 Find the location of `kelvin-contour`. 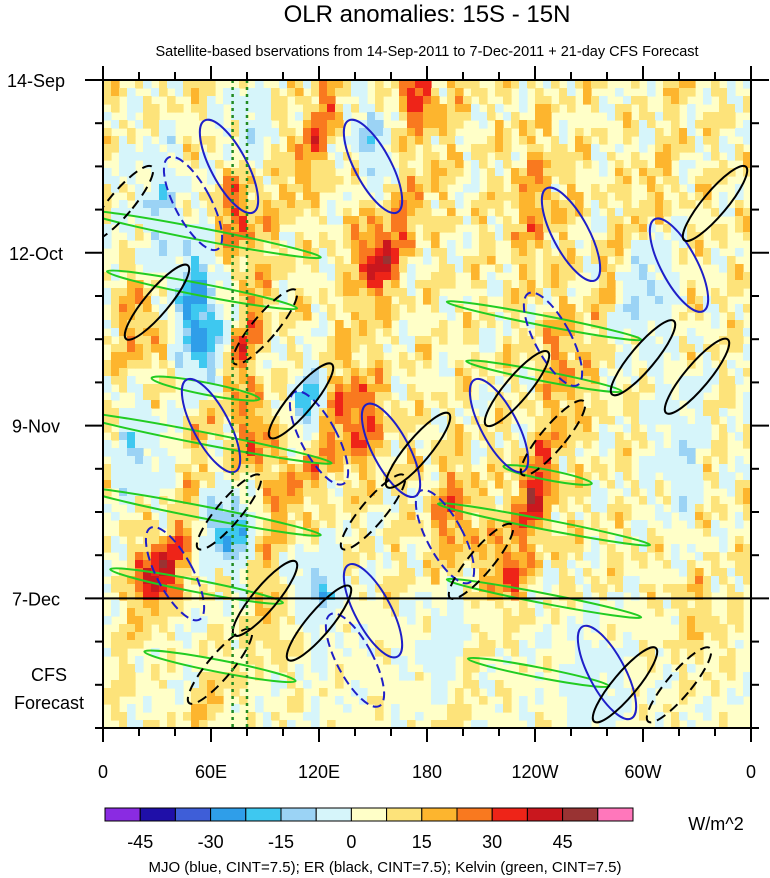

kelvin-contour is located at coordinates (205, 388).